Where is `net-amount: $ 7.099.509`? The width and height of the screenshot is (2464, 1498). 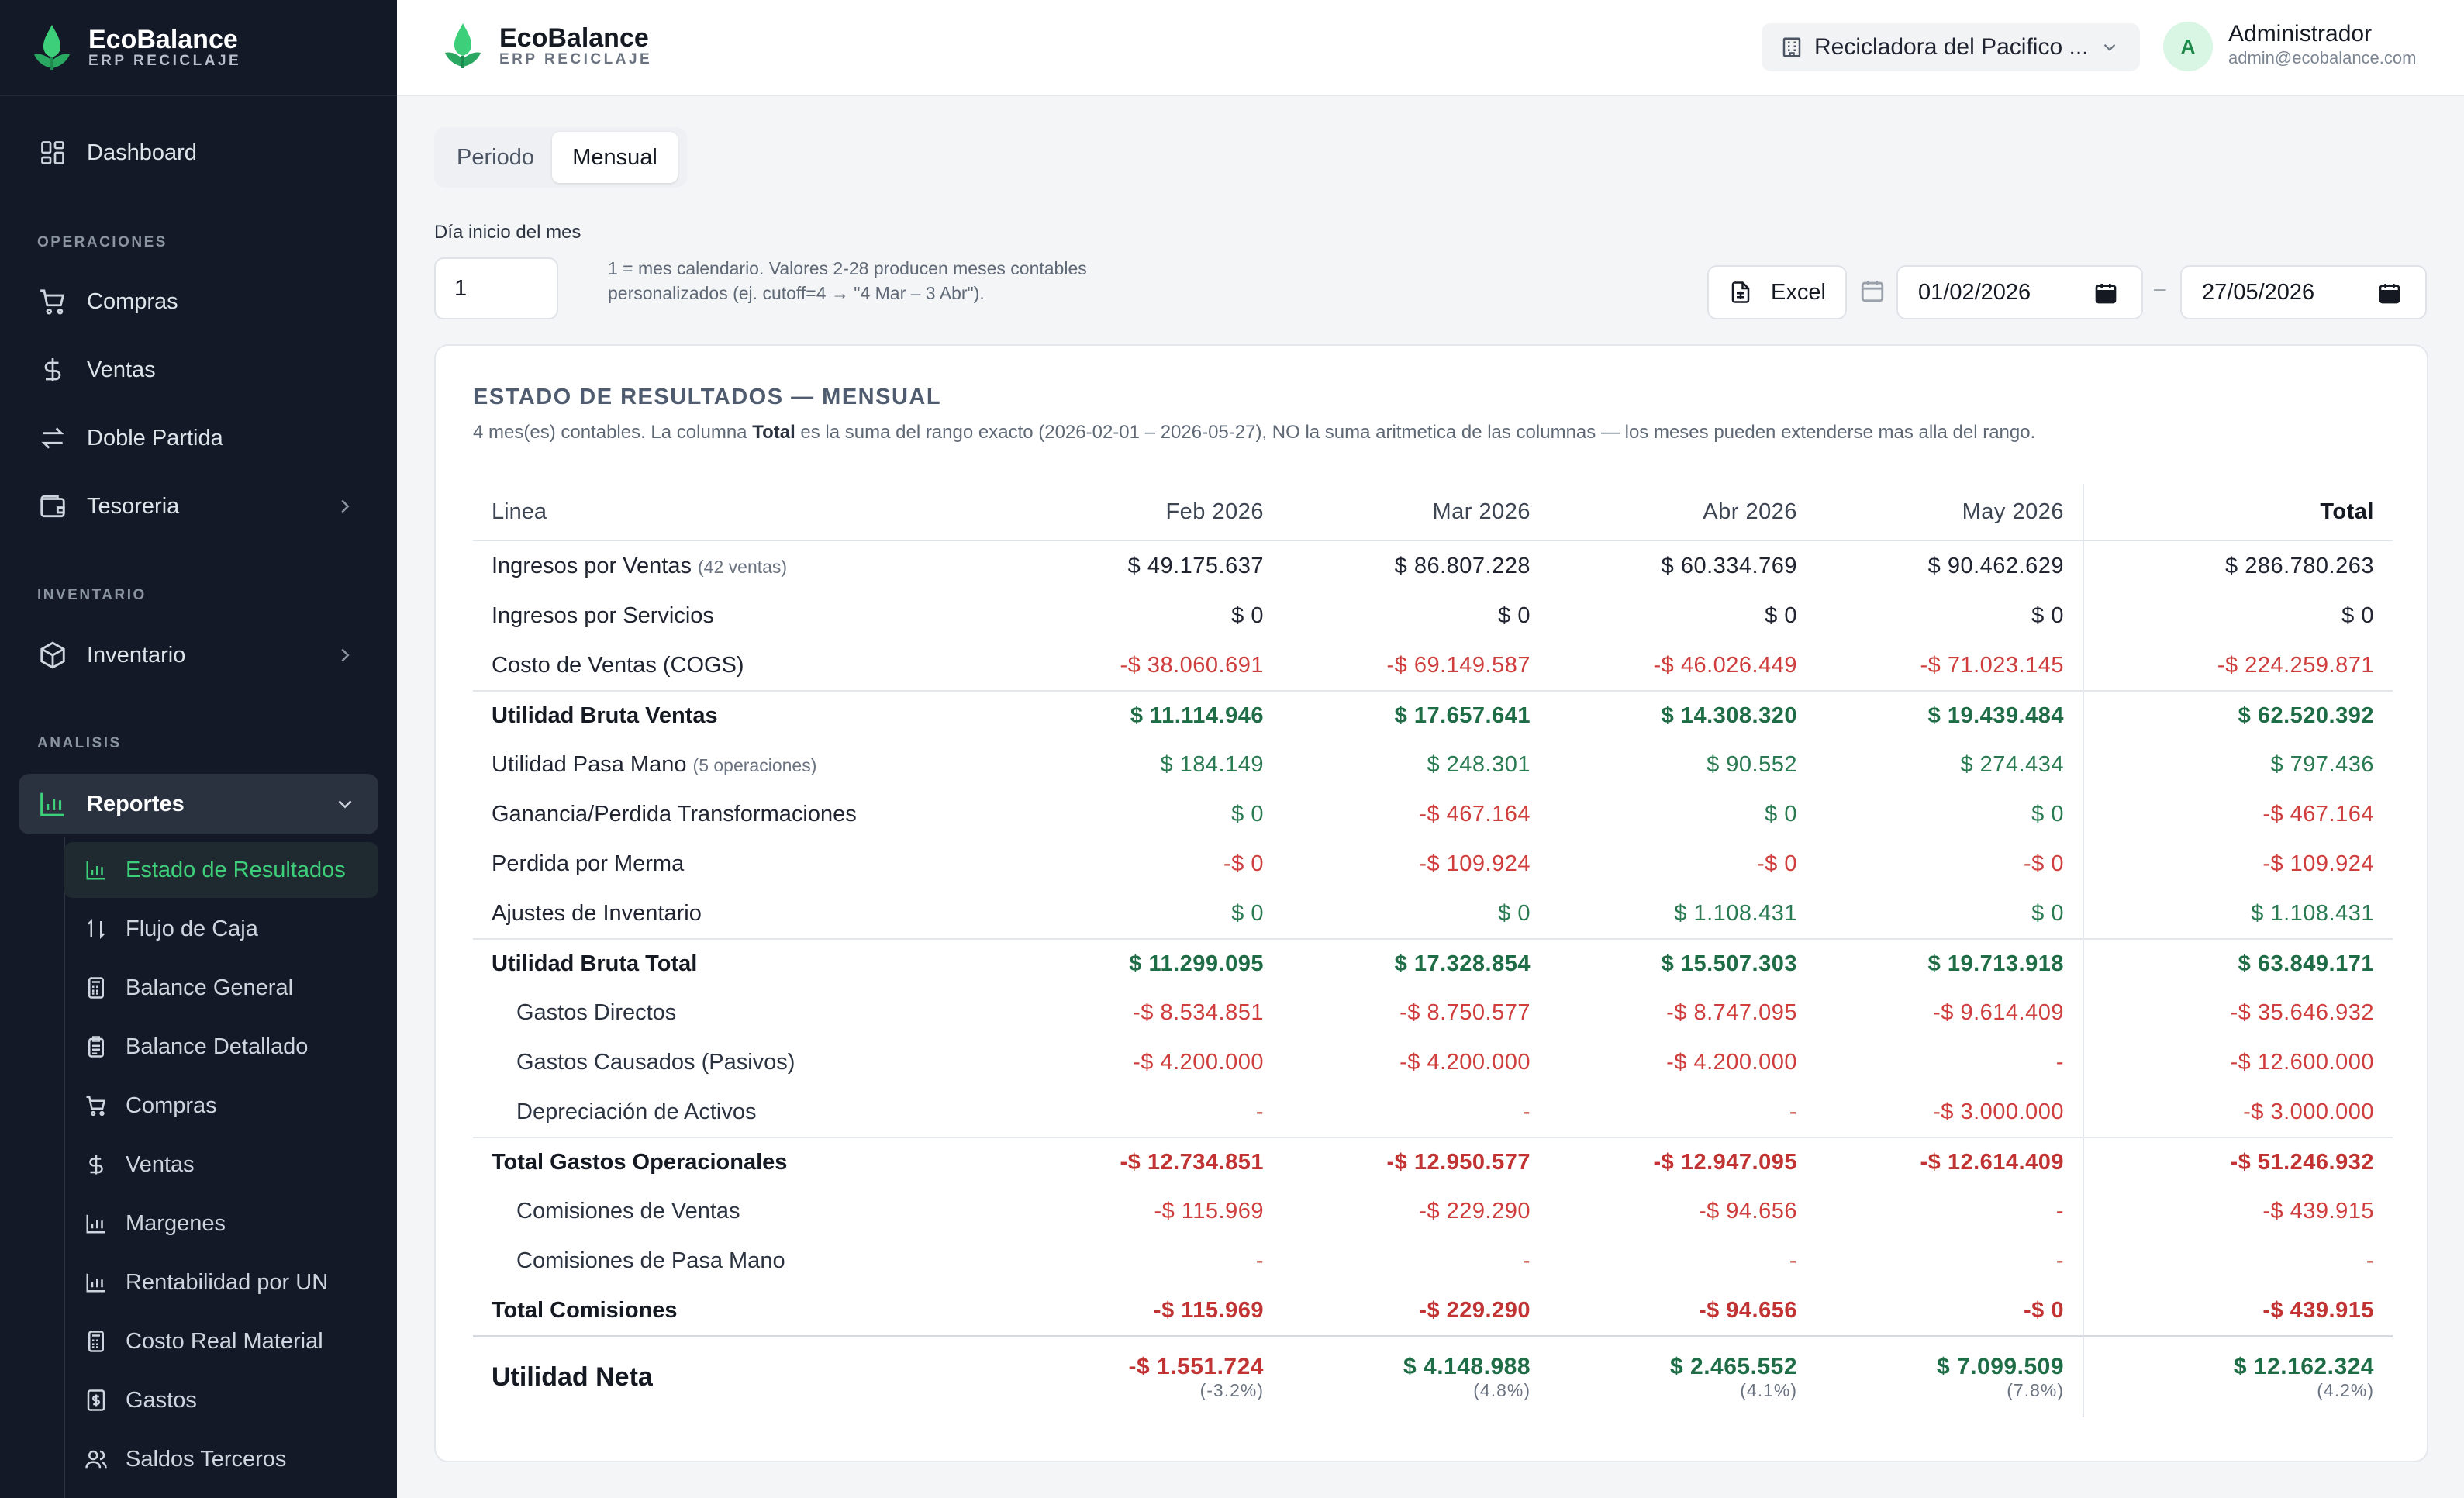 net-amount: $ 7.099.509 is located at coordinates (2001, 1366).